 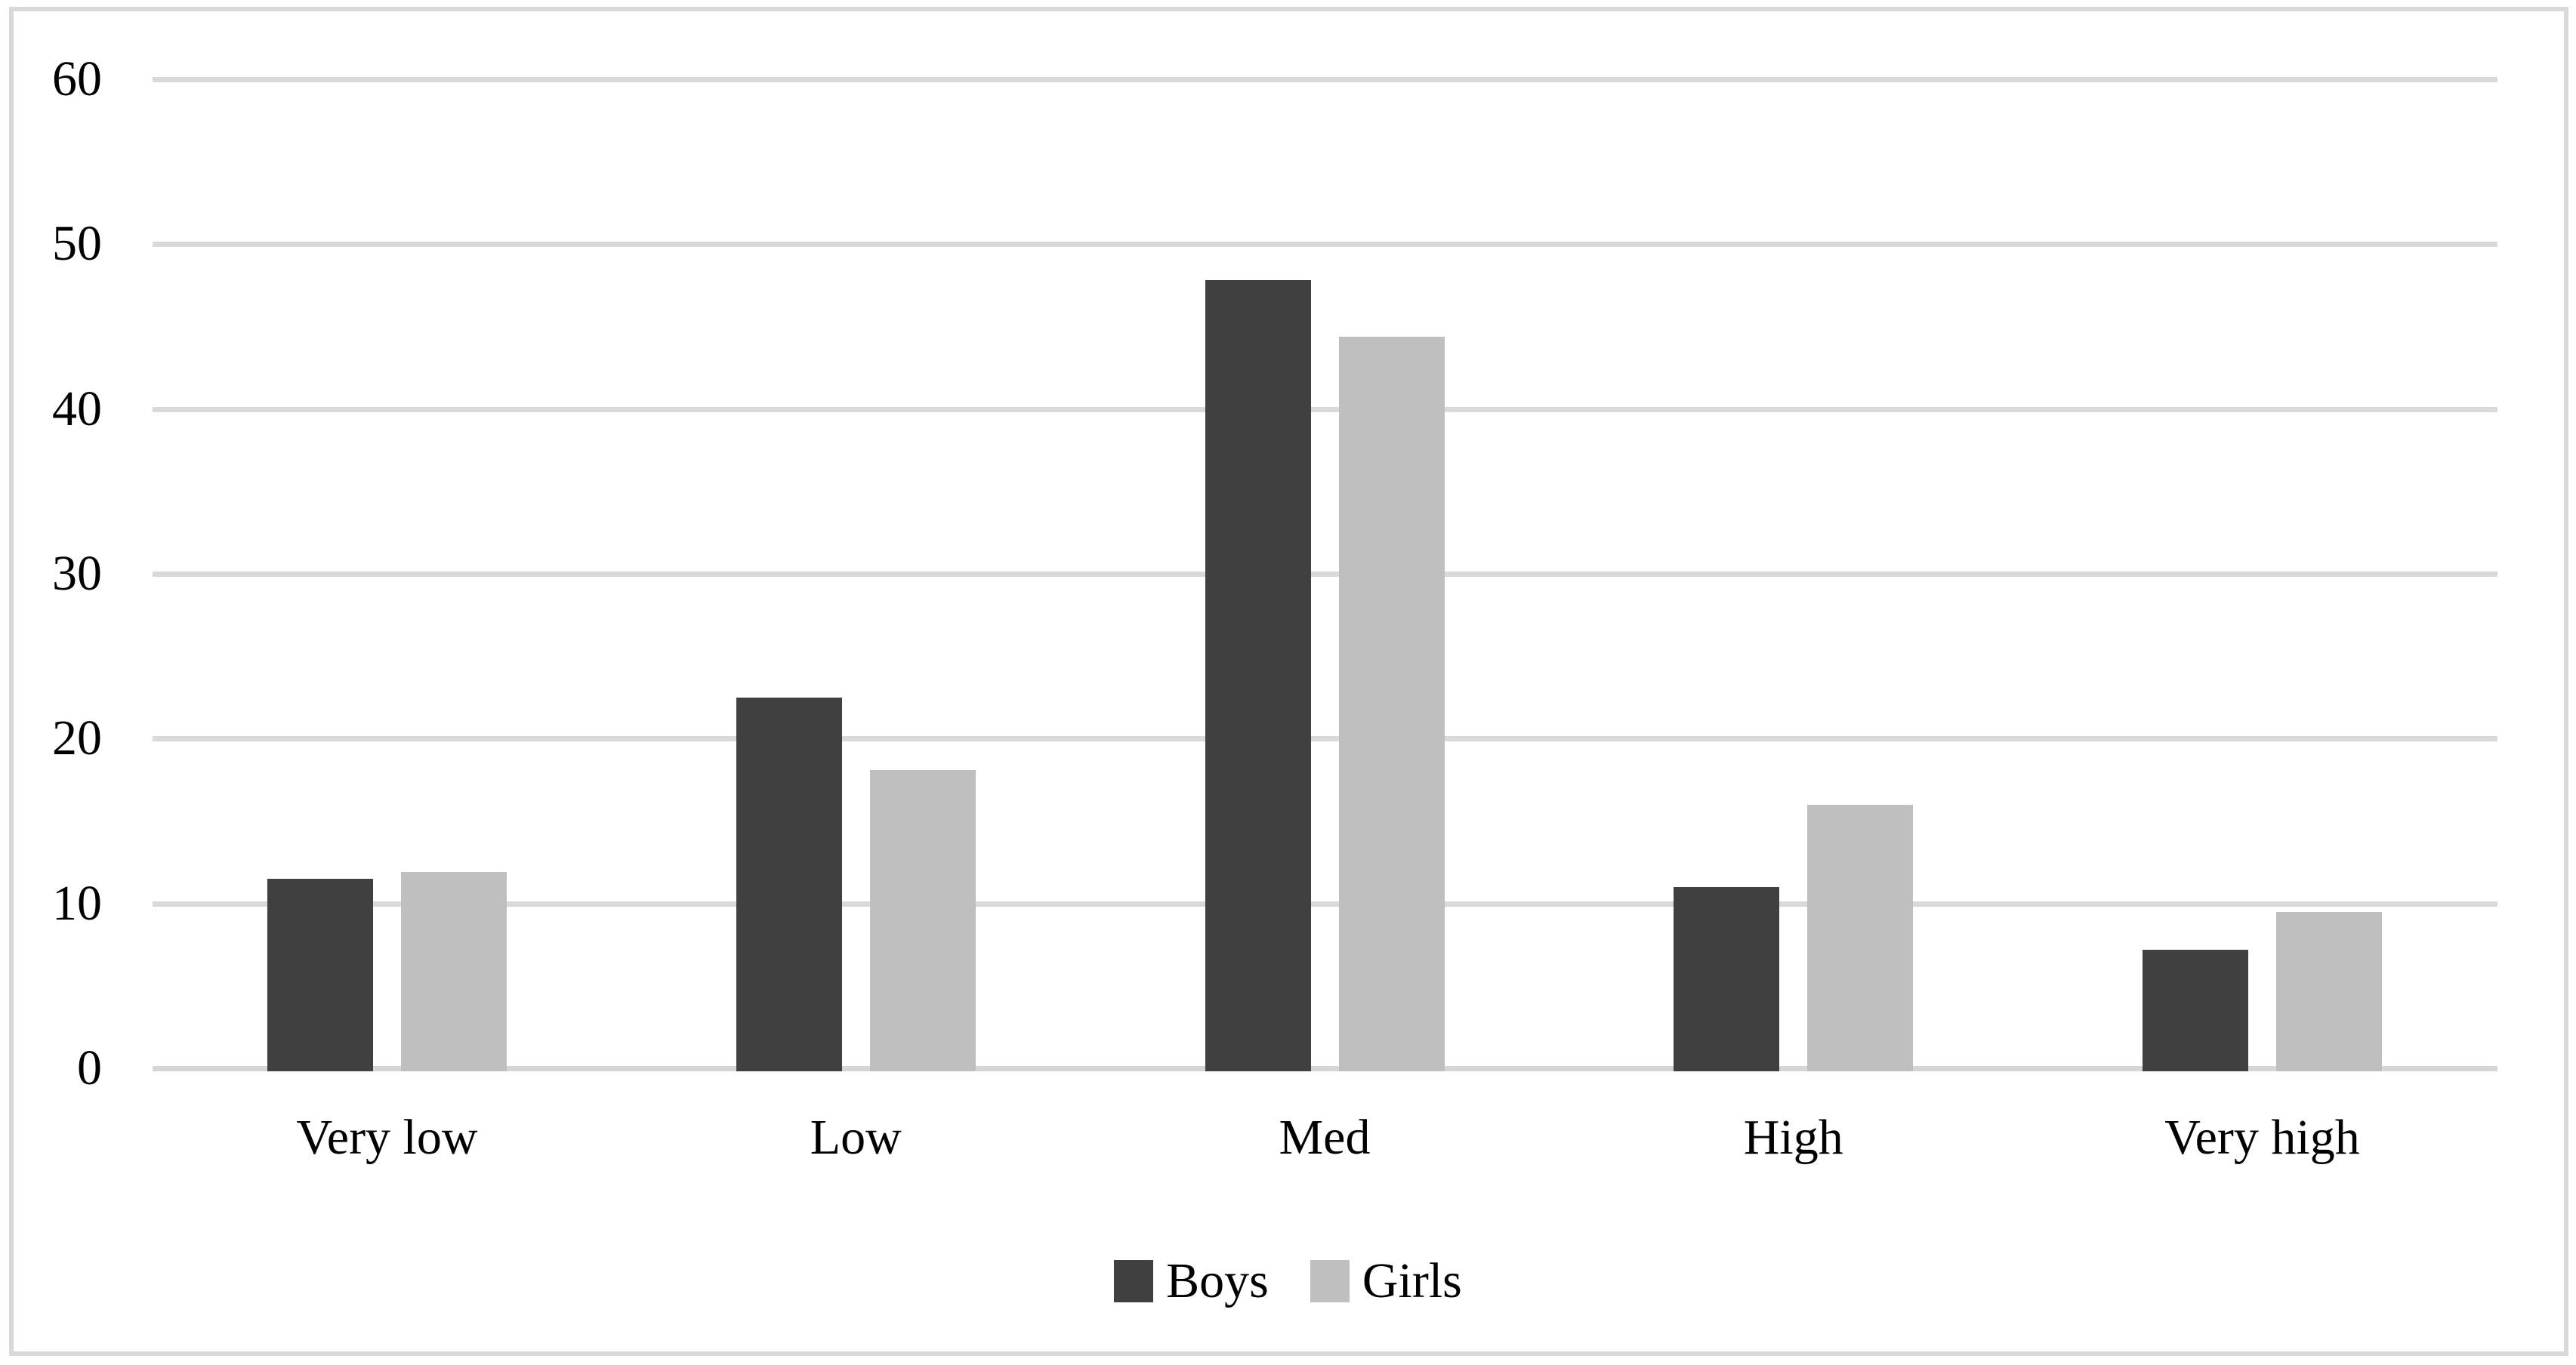 What do you see at coordinates (77, 78) in the screenshot?
I see `y-tick-label-60: 60` at bounding box center [77, 78].